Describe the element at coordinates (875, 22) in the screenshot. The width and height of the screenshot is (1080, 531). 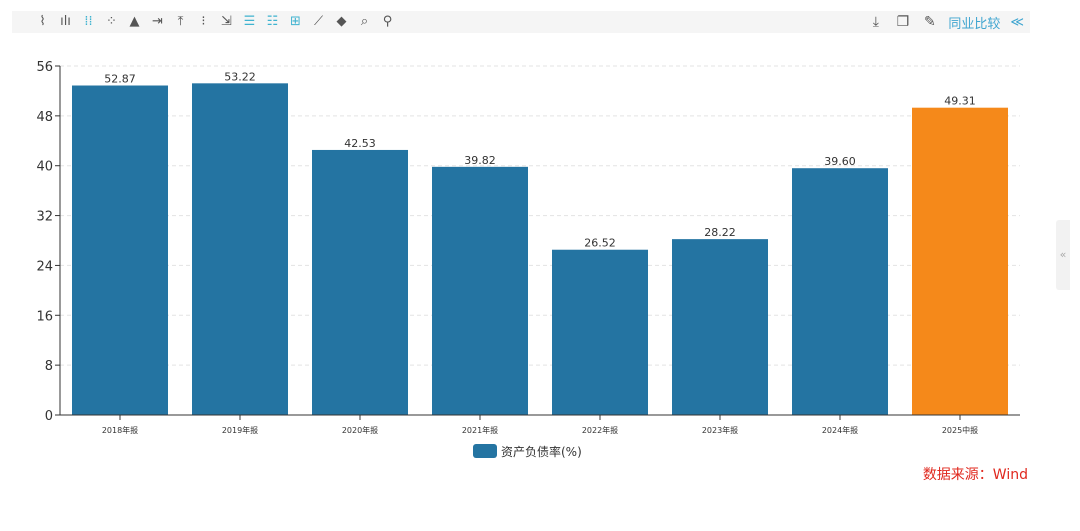
I see `download-icon: ⤓` at that location.